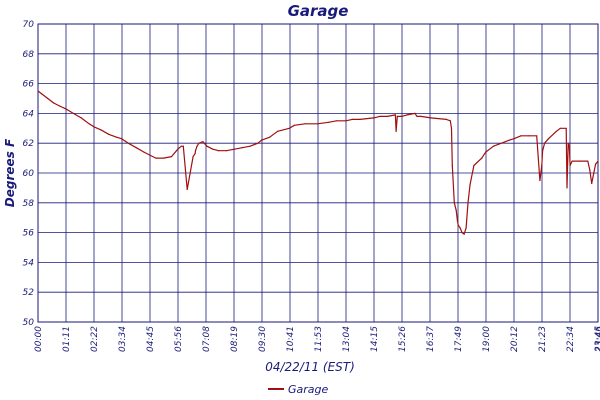  I want to click on x-tick-label: 08:19, so click(235, 339).